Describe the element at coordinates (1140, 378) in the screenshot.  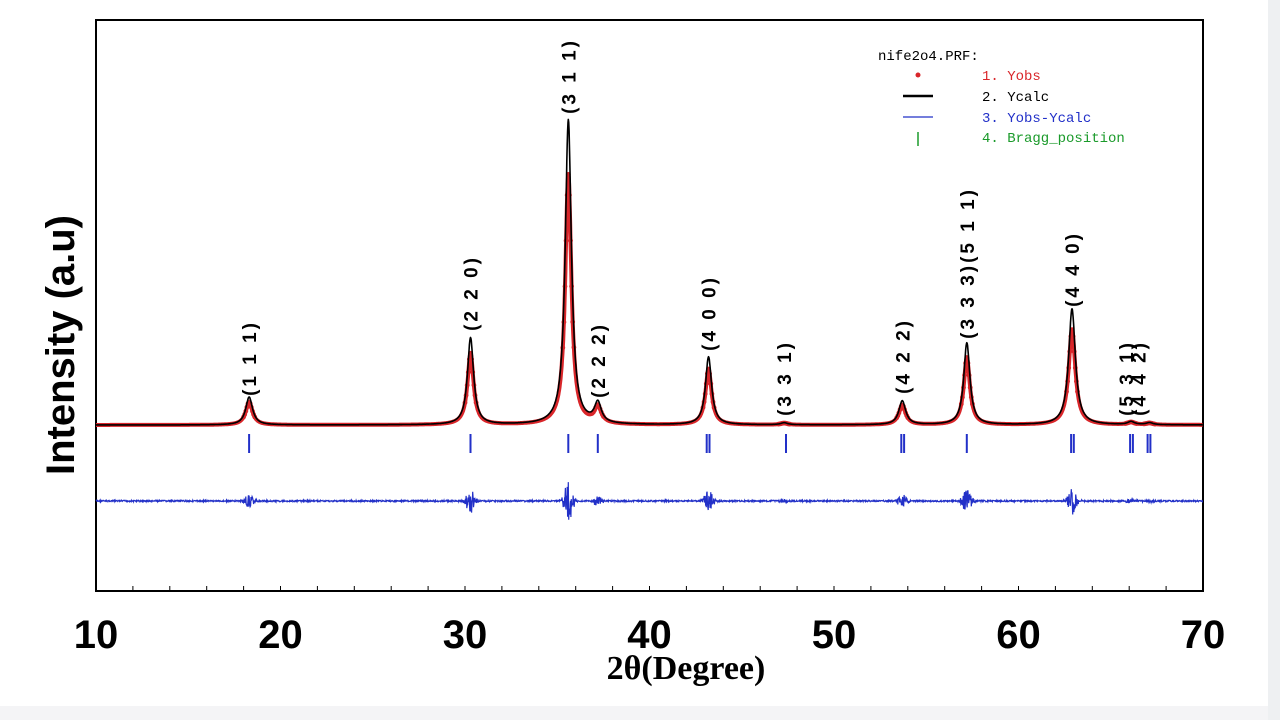
I see `hkl-label: (4 4 2)` at that location.